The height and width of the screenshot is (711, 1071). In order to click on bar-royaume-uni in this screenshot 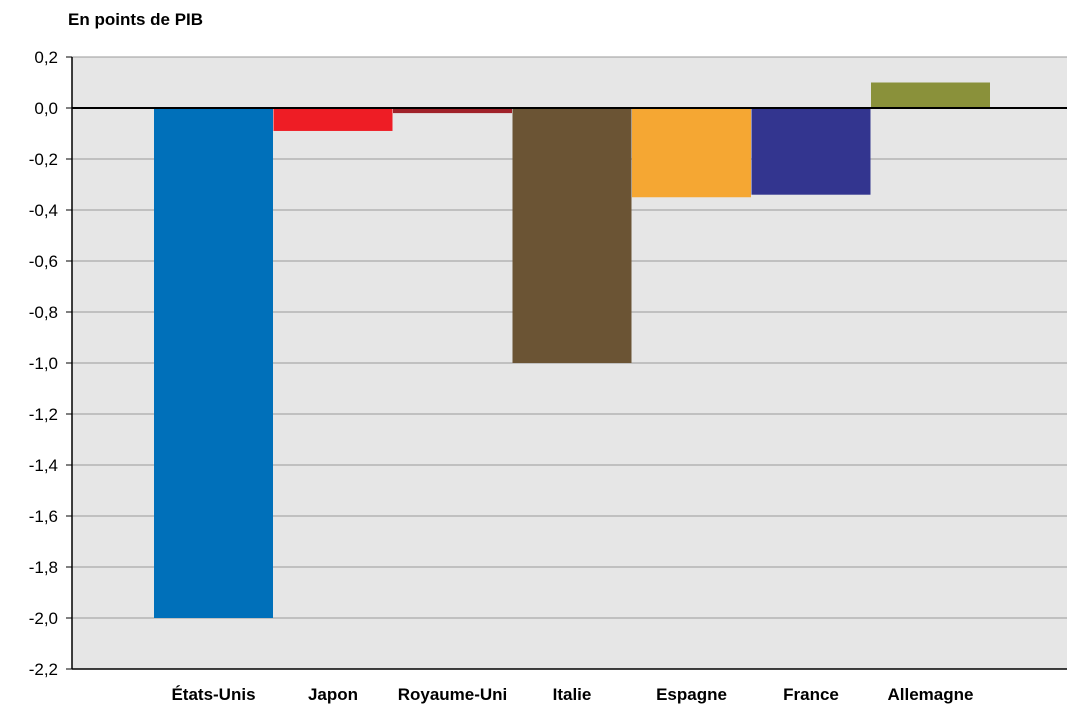, I will do `click(452, 111)`.